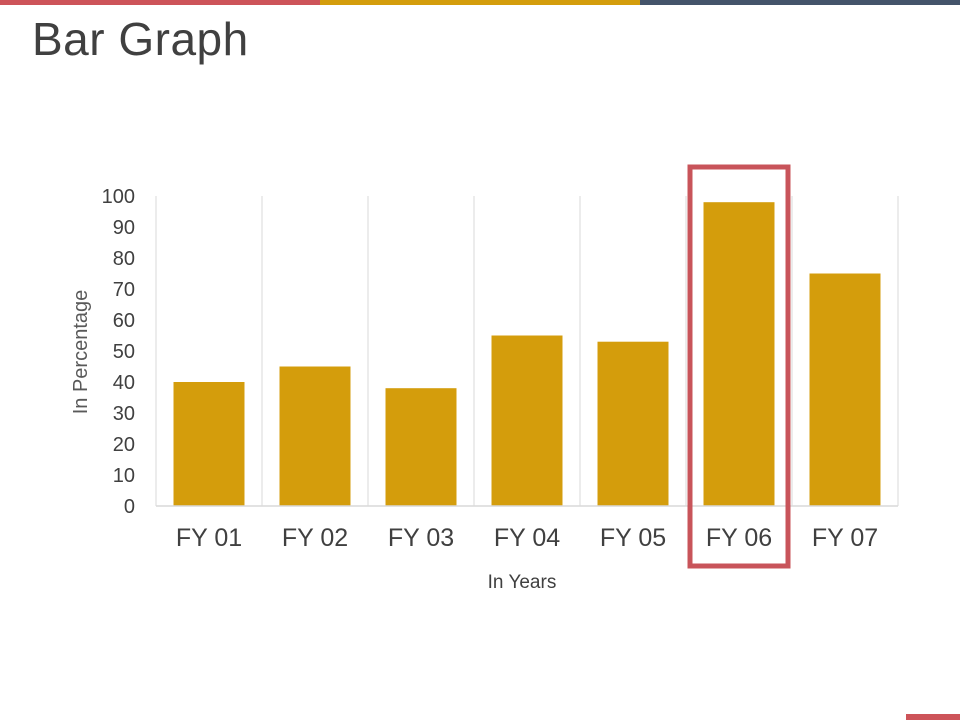  Describe the element at coordinates (140, 39) in the screenshot. I see `page-title: Bar Graph` at that location.